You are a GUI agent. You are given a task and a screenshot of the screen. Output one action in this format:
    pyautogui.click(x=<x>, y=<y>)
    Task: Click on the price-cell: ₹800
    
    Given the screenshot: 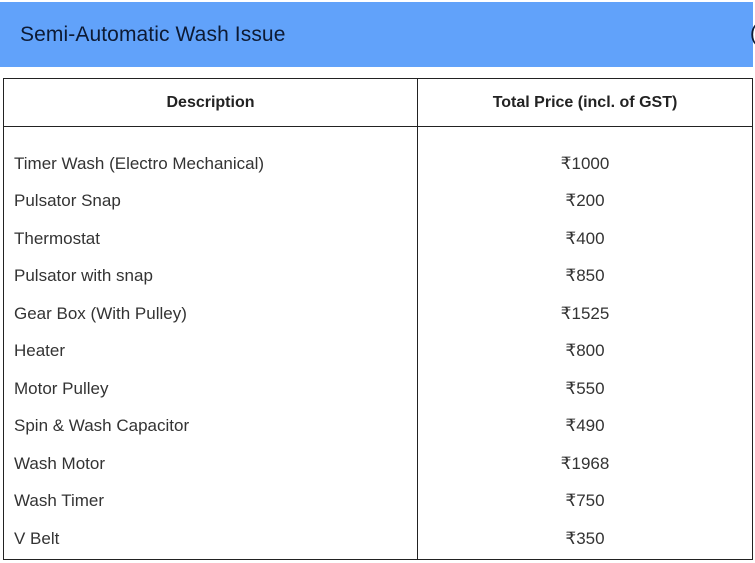 What is the action you would take?
    pyautogui.click(x=585, y=351)
    